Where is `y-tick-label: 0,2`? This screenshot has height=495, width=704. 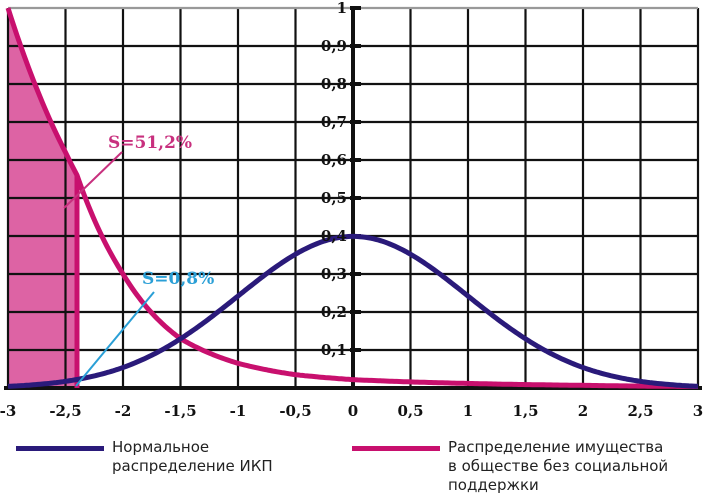 y-tick-label: 0,2 is located at coordinates (334, 312).